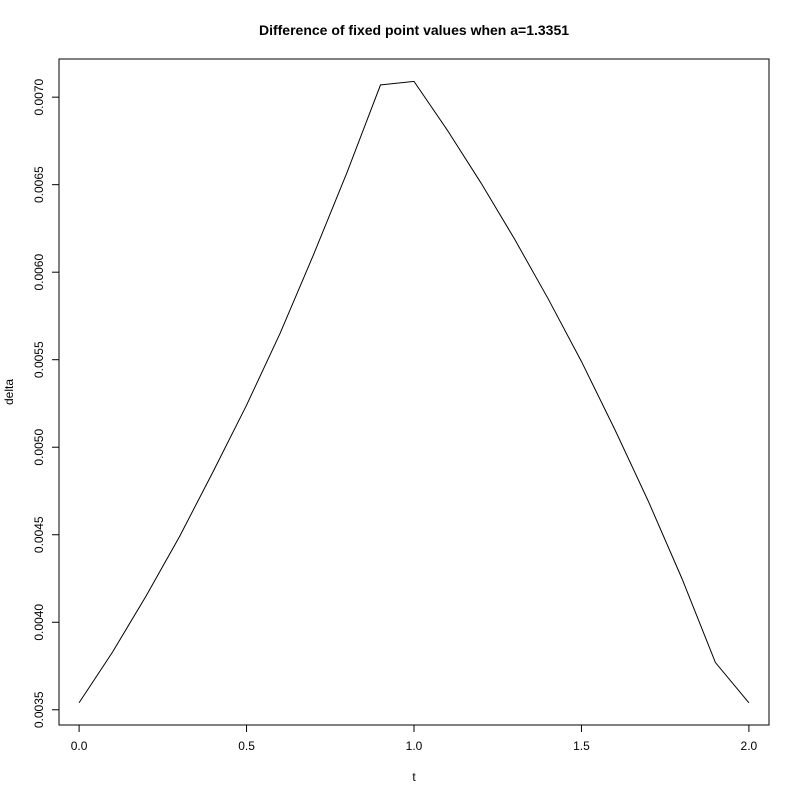 This screenshot has width=800, height=800. I want to click on x-axis: 0.0 0.5 1.0 1.5 2.0, so click(414, 738).